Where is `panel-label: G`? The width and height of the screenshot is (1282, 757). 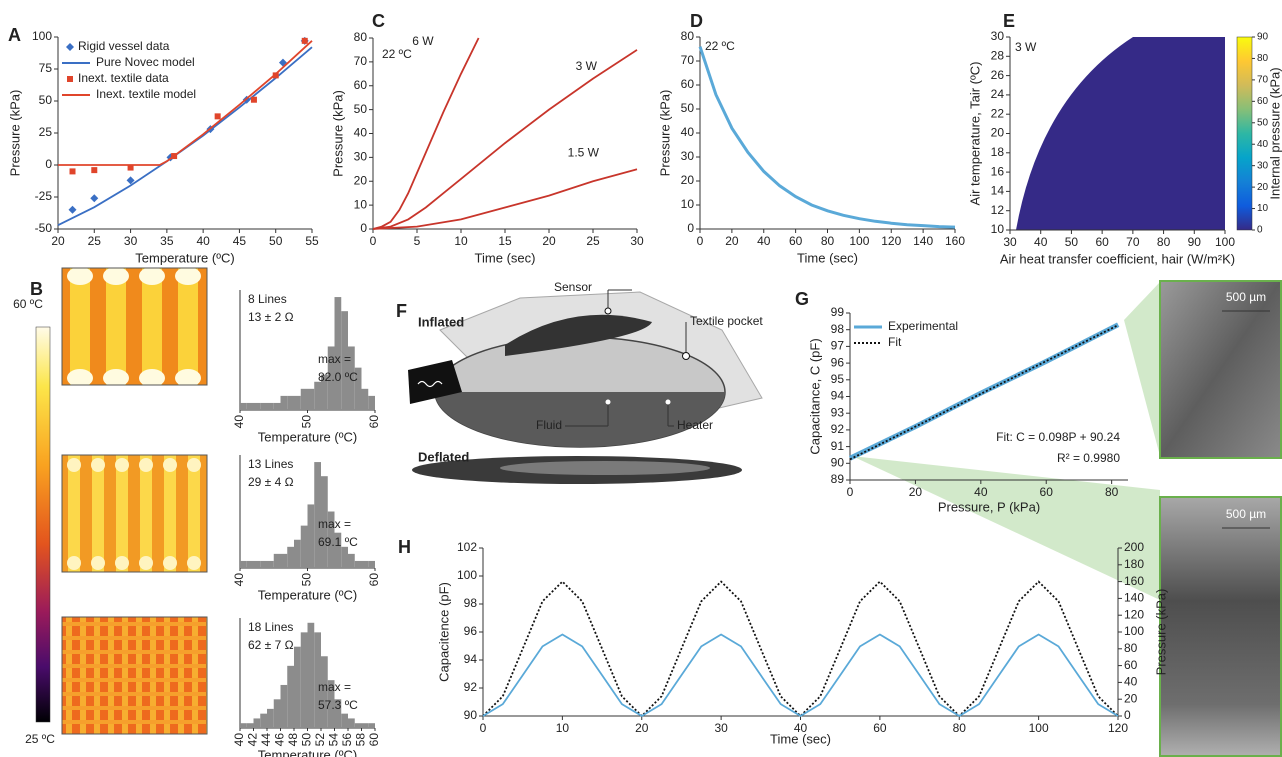 panel-label: G is located at coordinates (802, 299).